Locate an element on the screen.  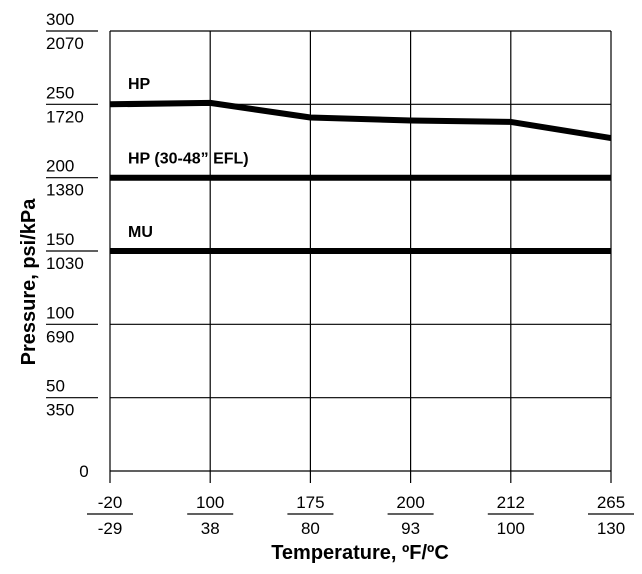
x-tick-label-f: 265 is located at coordinates (611, 502).